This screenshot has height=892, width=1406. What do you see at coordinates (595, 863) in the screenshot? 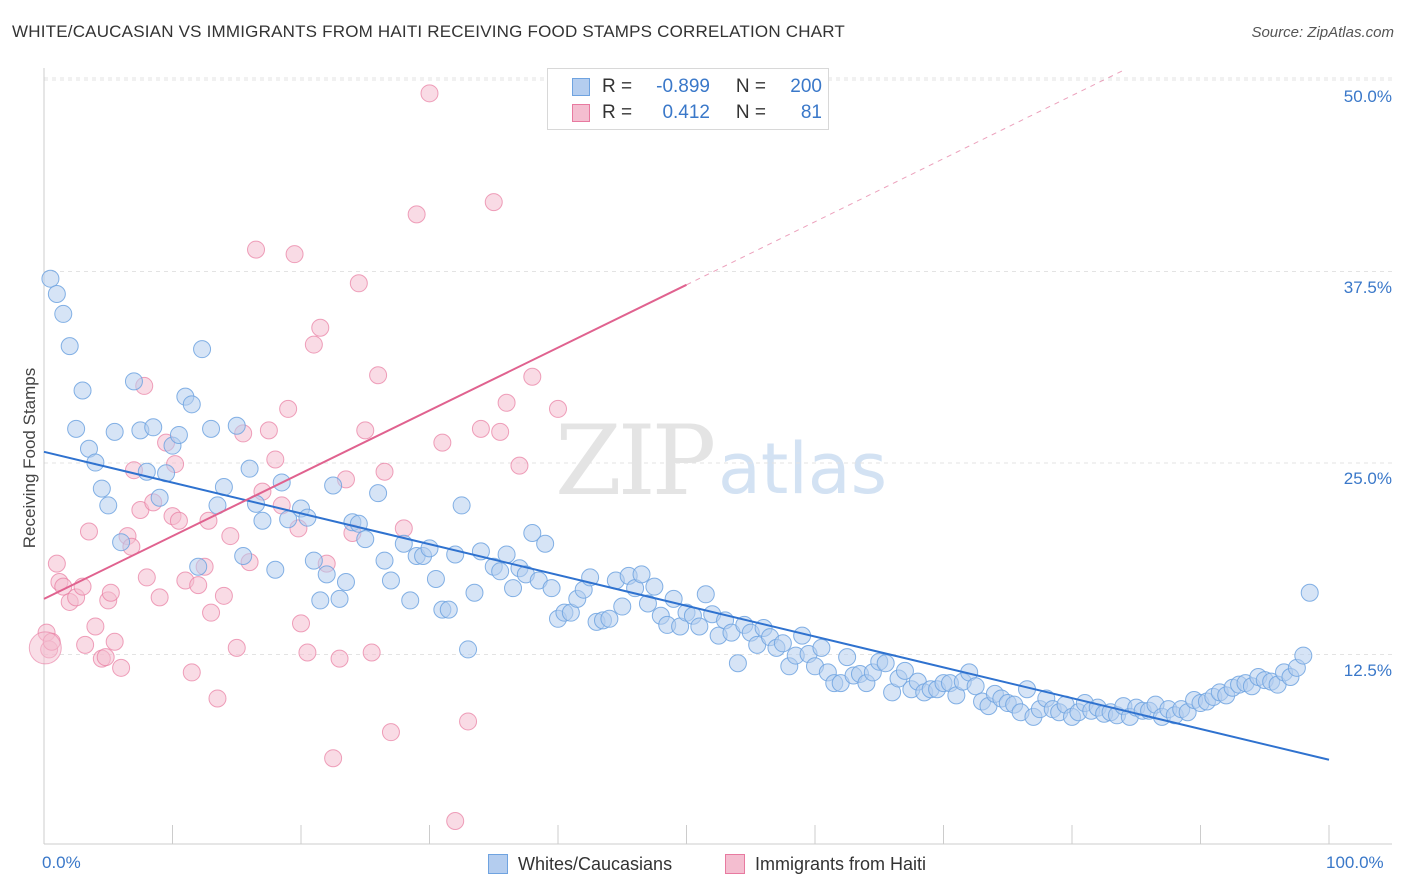
I see `bottom-legend-label-whites: Whites/Caucasians` at bounding box center [595, 863].